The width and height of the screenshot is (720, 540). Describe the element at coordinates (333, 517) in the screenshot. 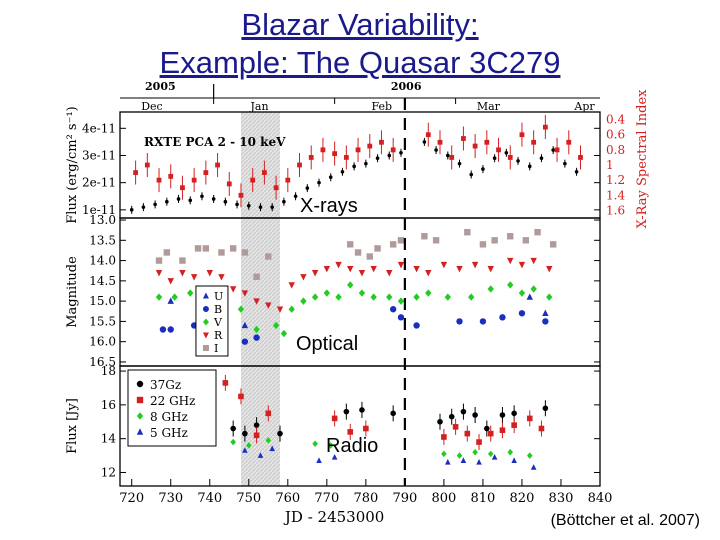

I see `x-axis-label: JD - 2453000` at that location.